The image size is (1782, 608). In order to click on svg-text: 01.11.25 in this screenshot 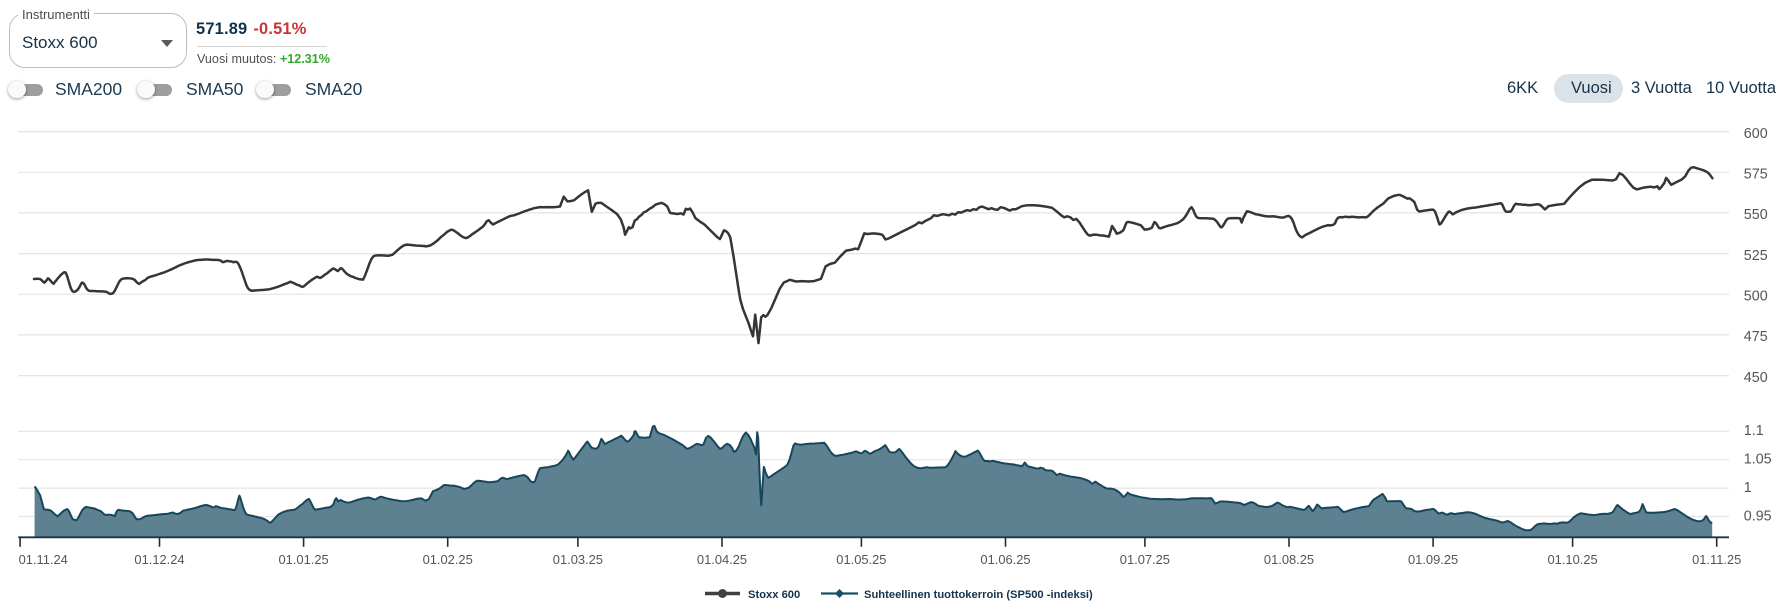, I will do `click(1716, 559)`.